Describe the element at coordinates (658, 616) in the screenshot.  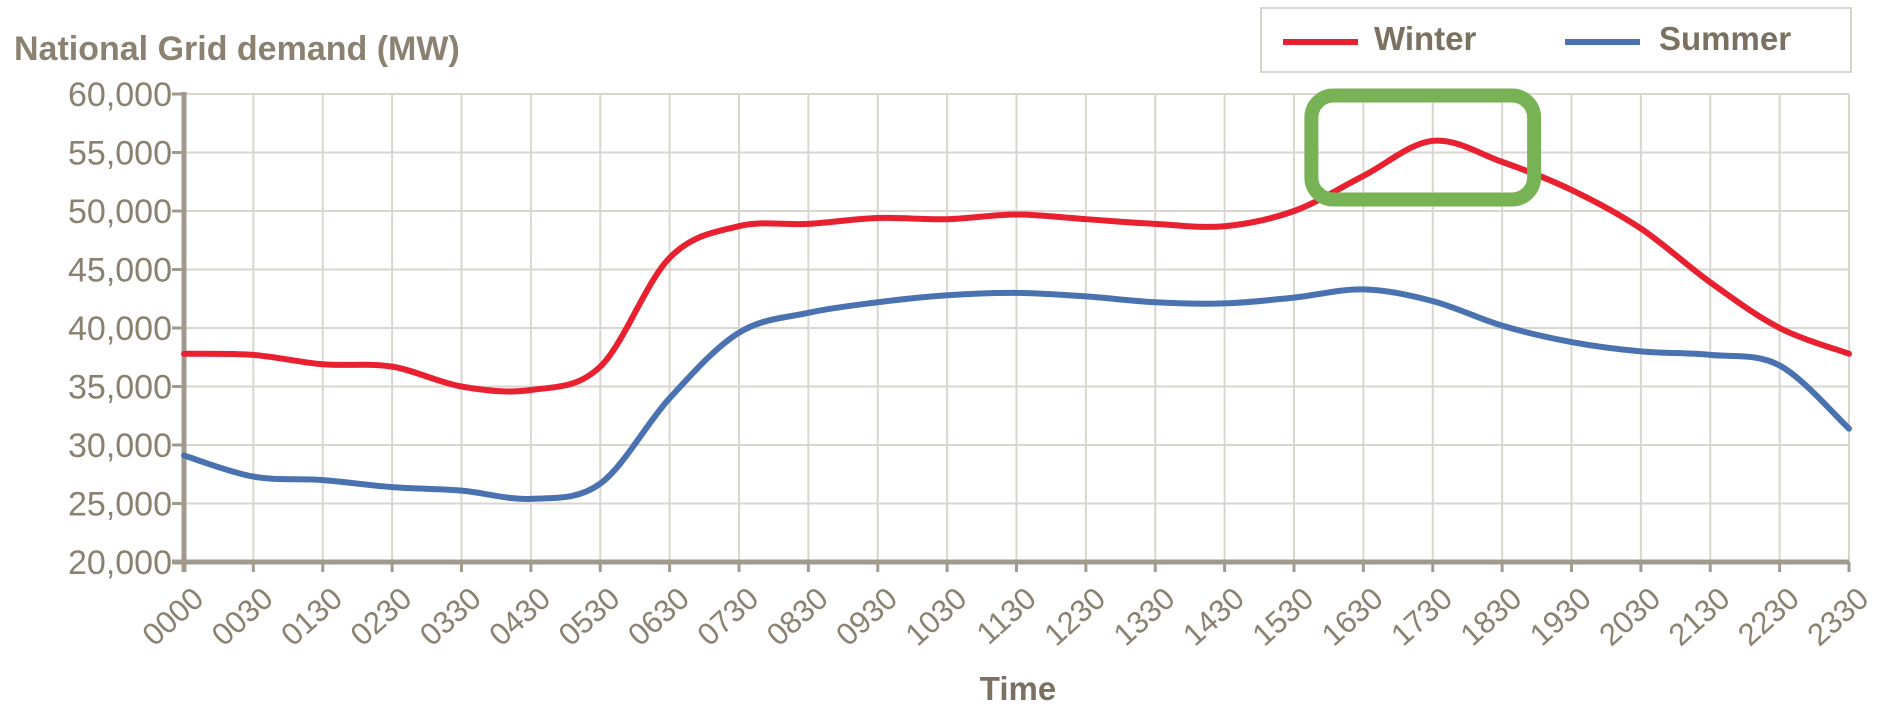
I see `x-tick-label: 0630` at that location.